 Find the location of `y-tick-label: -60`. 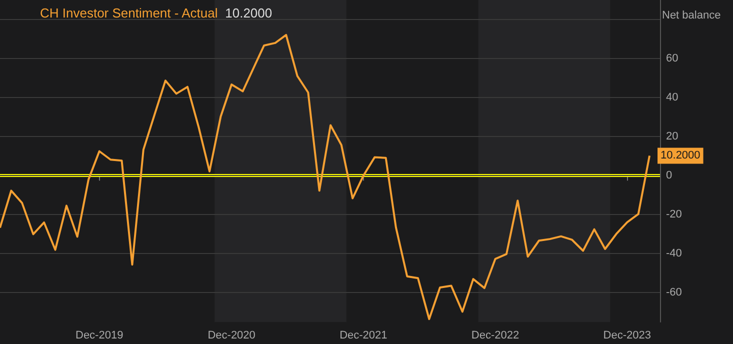

y-tick-label: -60 is located at coordinates (674, 292).